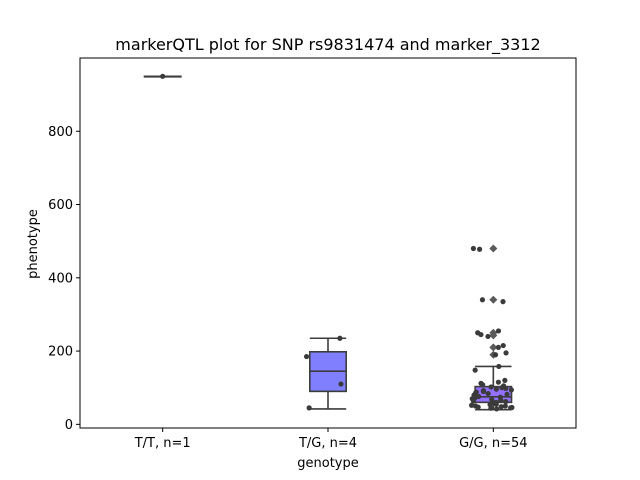  Describe the element at coordinates (60, 132) in the screenshot. I see `y-tick-label: 800` at that location.